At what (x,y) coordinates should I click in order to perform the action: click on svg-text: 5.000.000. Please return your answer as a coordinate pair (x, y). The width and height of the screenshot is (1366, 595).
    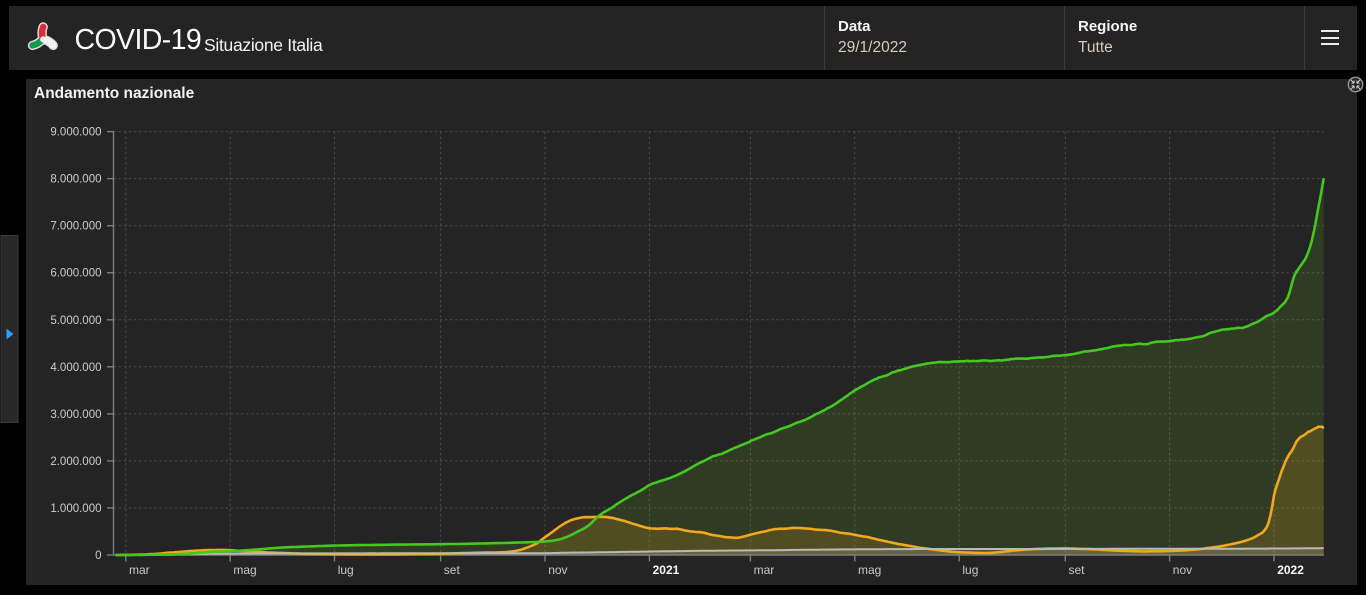
    Looking at the image, I should click on (75, 321).